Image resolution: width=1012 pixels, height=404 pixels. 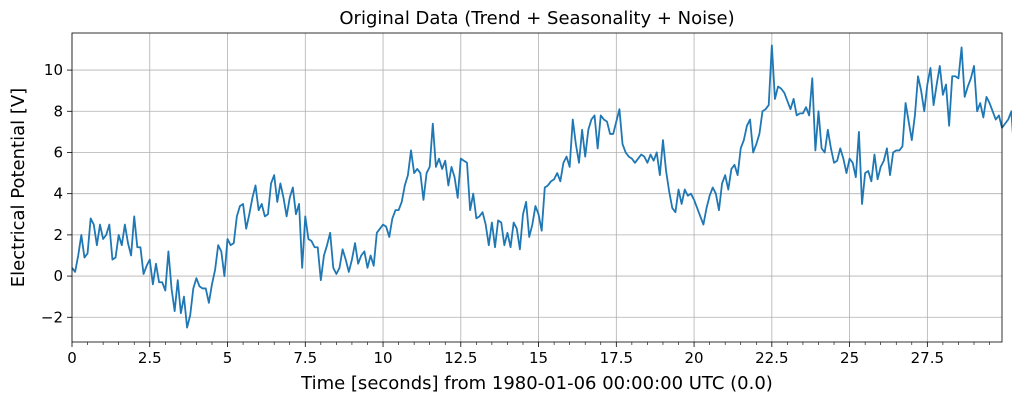 What do you see at coordinates (927, 358) in the screenshot?
I see `x-tick-label: 27.5` at bounding box center [927, 358].